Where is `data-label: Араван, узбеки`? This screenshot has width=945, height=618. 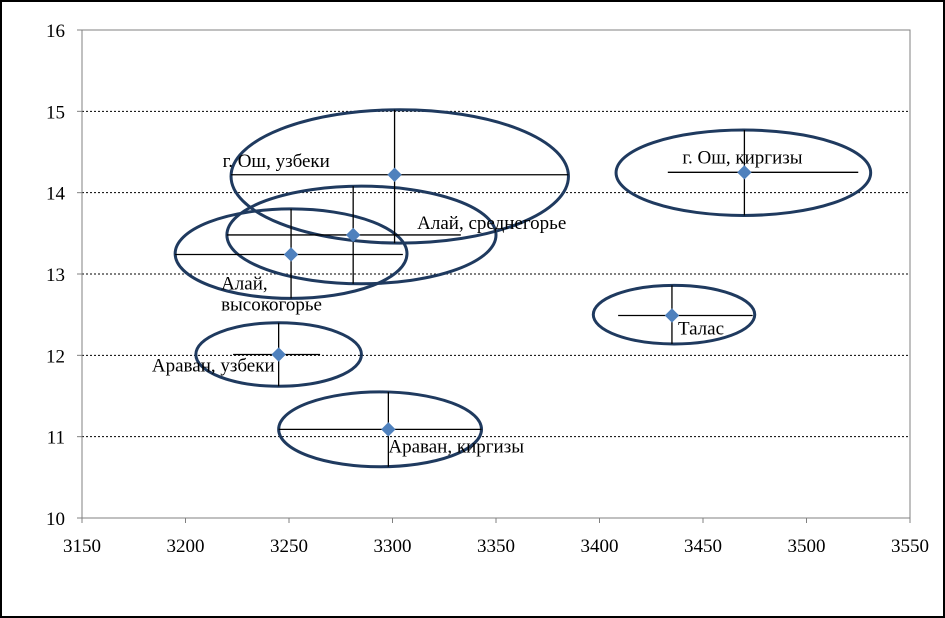 data-label: Араван, узбеки is located at coordinates (213, 366).